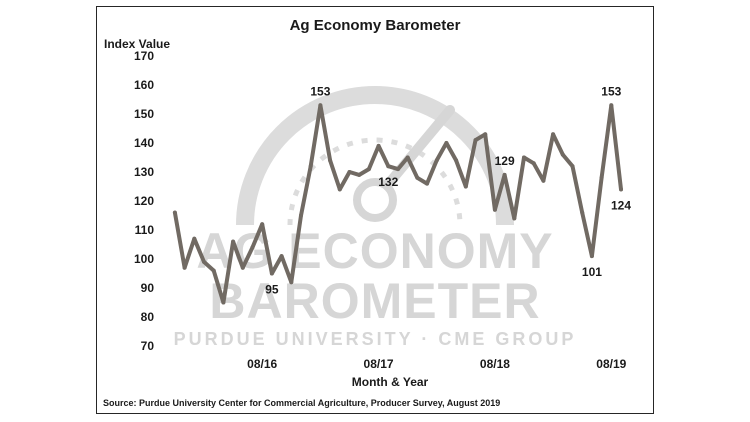 Image resolution: width=750 pixels, height=422 pixels. Describe the element at coordinates (495, 364) in the screenshot. I see `x-tick-label: 08/18` at that location.